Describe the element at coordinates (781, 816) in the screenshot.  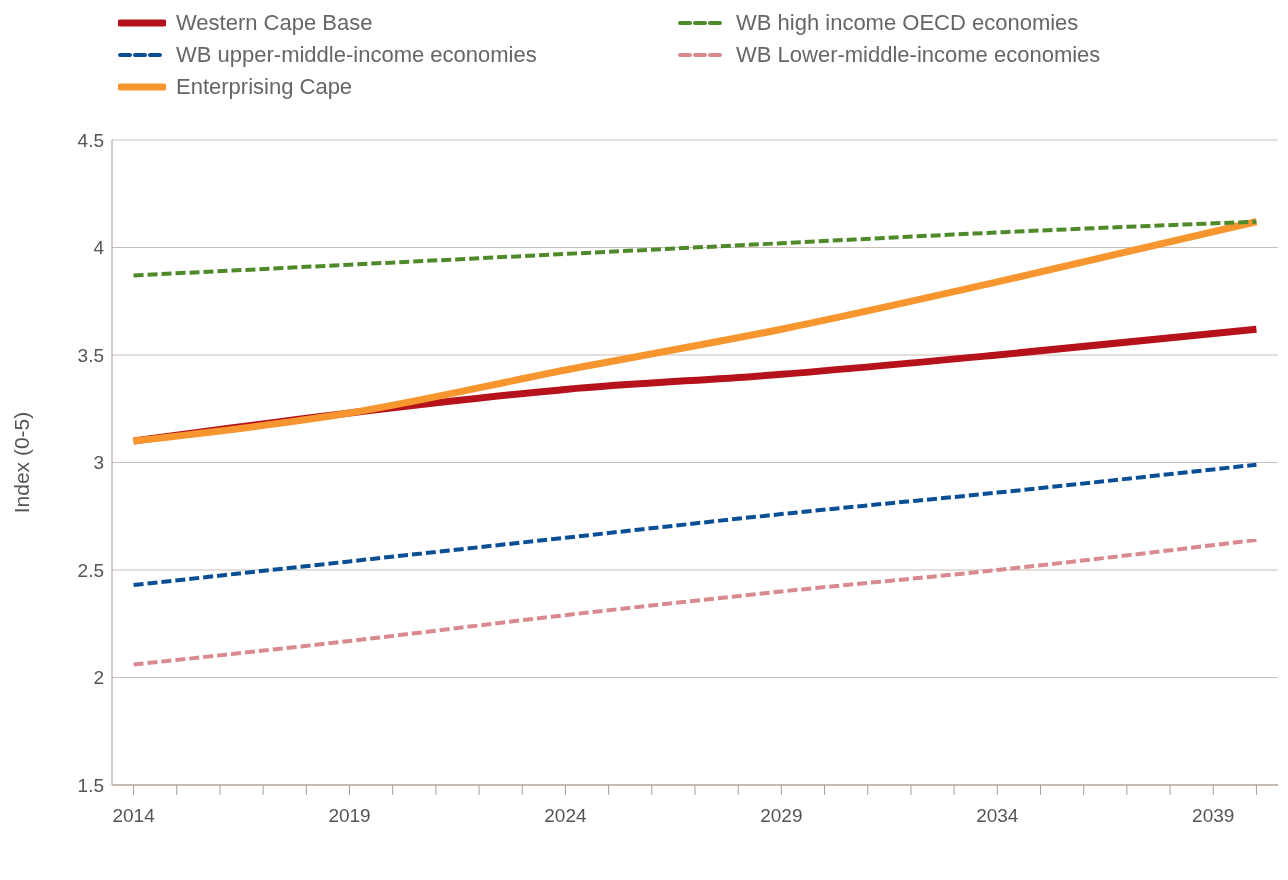
I see `x-tick-label: 2029` at that location.